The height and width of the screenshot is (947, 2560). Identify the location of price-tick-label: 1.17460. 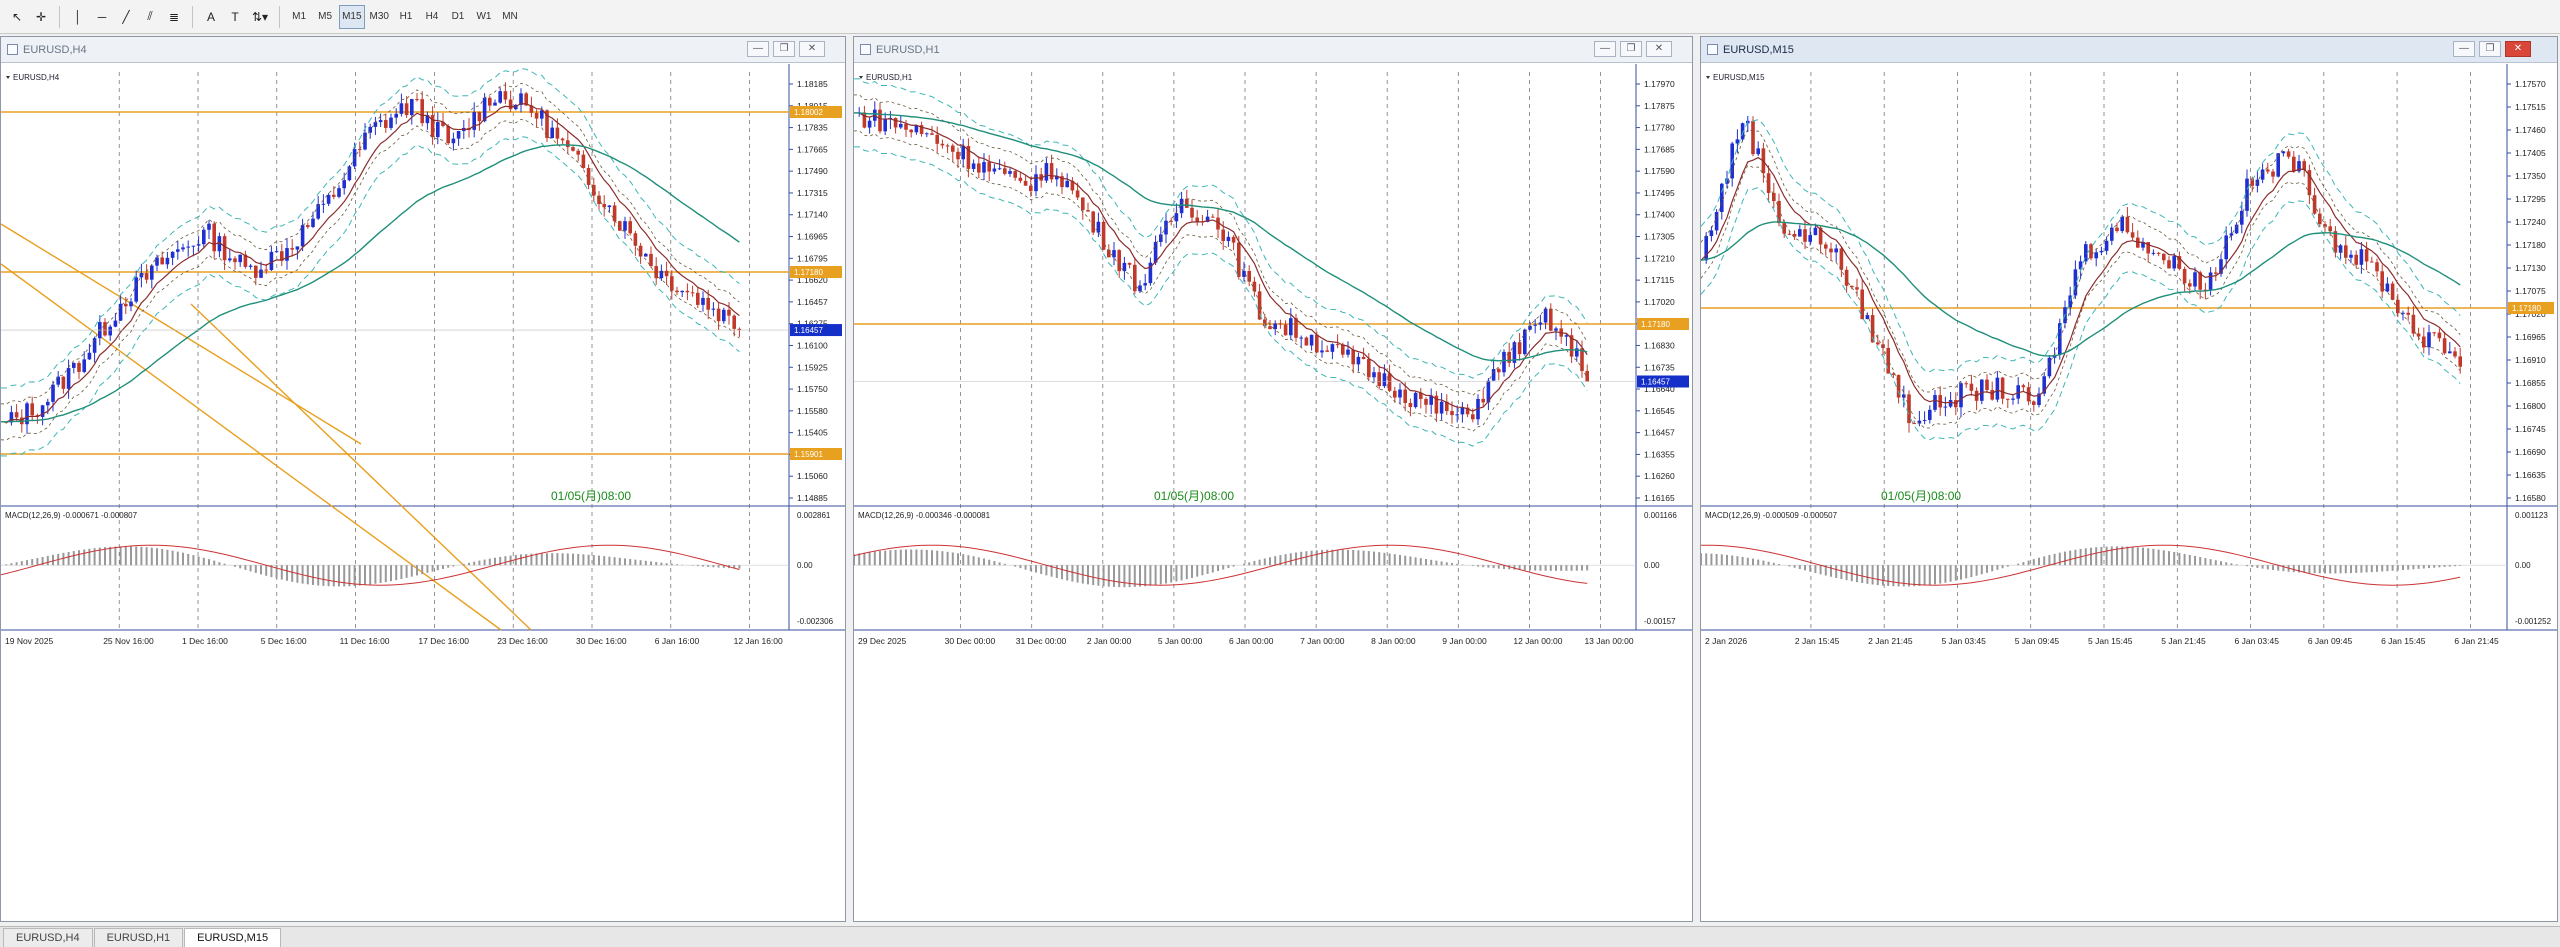
(2530, 130).